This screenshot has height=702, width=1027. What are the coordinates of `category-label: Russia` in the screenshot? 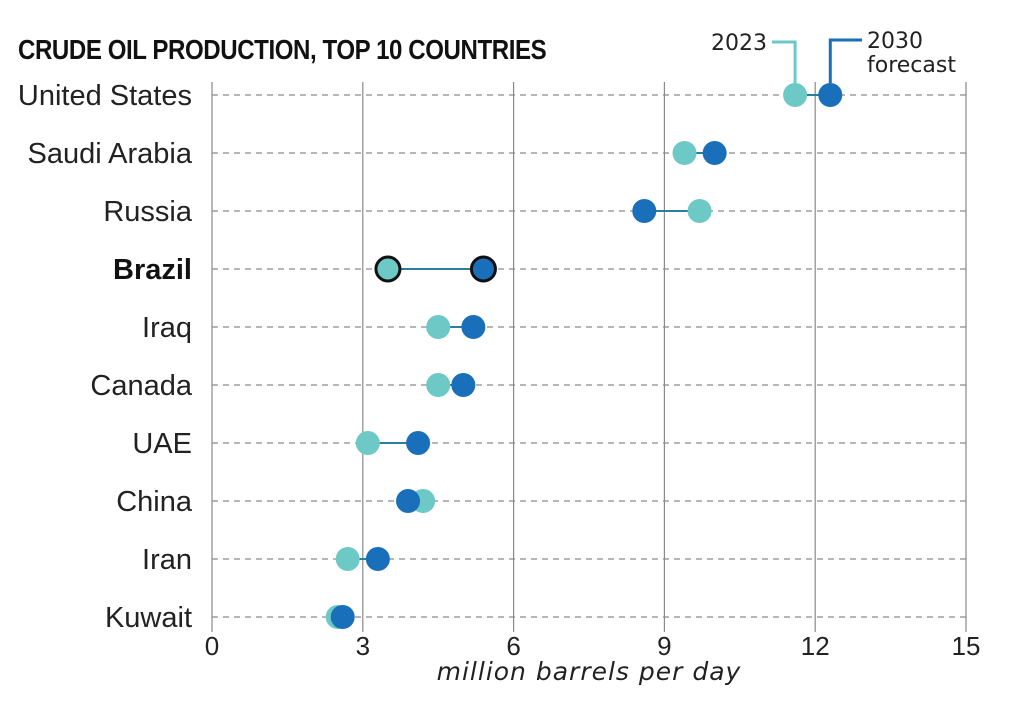 It's located at (148, 212).